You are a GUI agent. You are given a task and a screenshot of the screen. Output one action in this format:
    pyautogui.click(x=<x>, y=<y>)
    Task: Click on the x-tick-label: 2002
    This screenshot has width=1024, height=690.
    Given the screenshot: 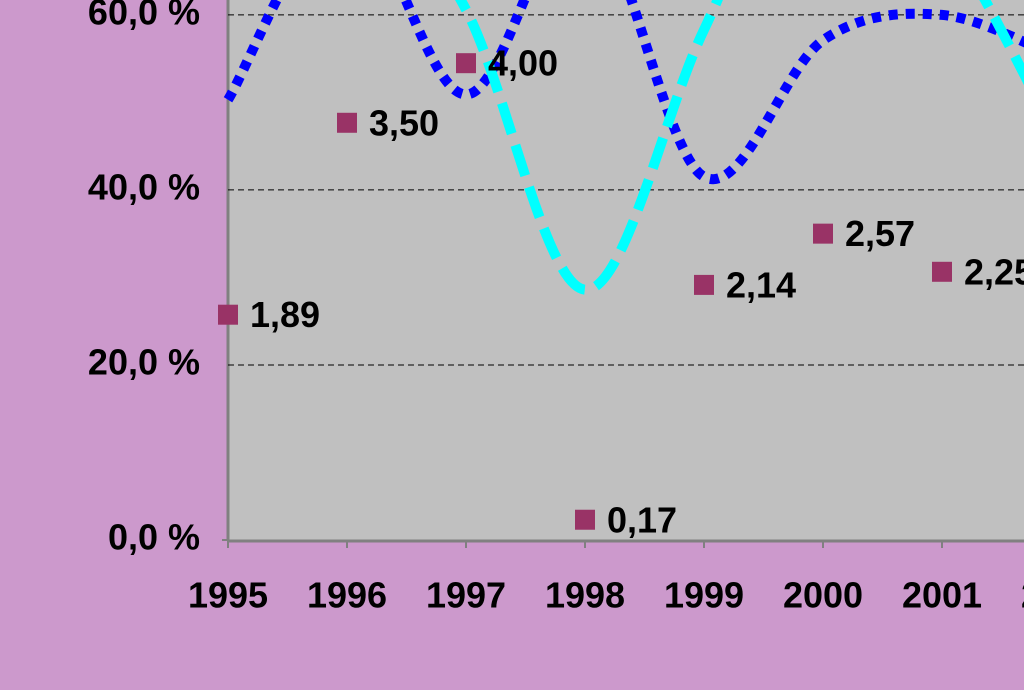 What is the action you would take?
    pyautogui.click(x=1022, y=595)
    